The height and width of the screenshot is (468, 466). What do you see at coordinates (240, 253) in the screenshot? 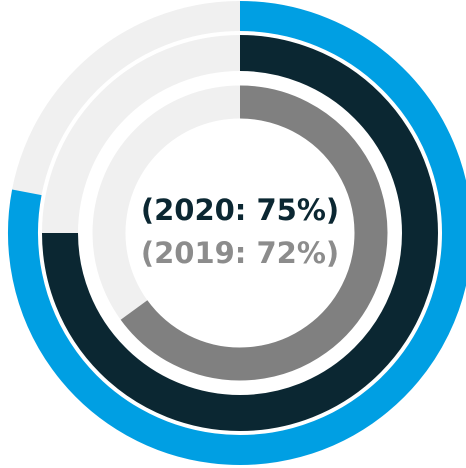
I see `center-label: (2019: 72%)` at bounding box center [240, 253].